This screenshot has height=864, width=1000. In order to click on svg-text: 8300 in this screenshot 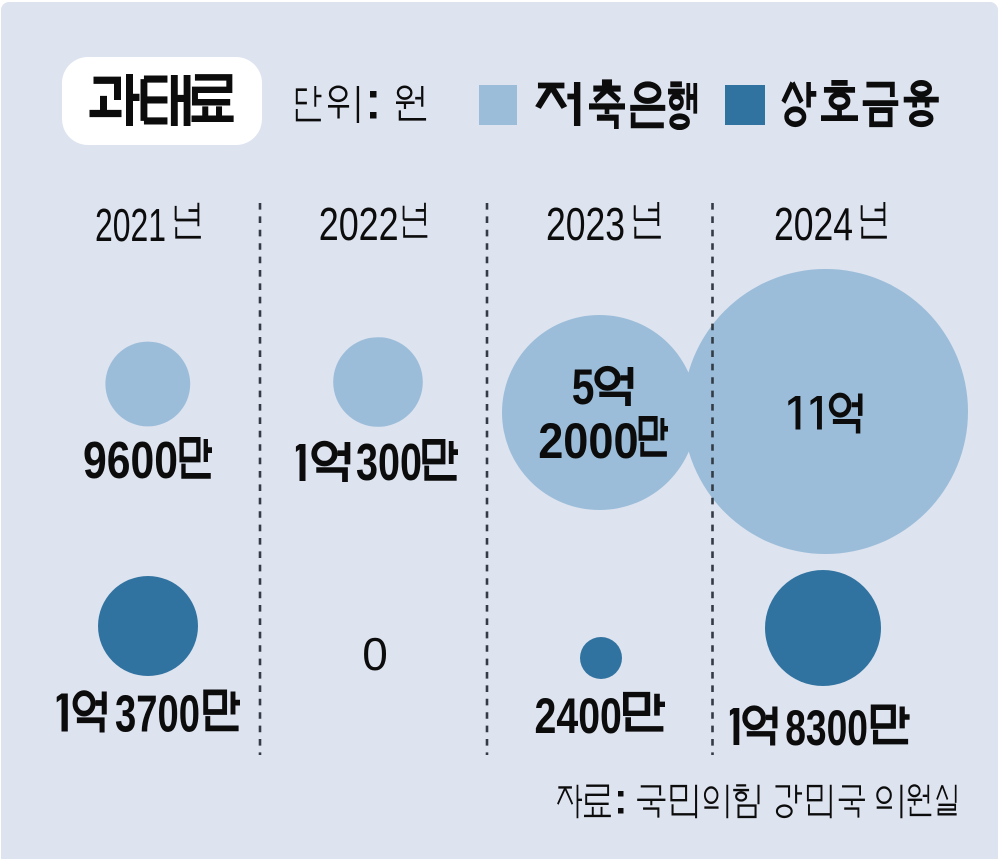, I will do `click(826, 728)`.